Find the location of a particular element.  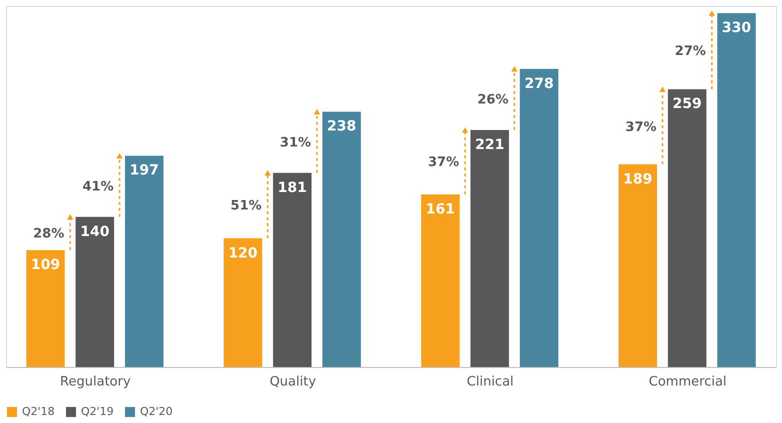

legend-label: Q2'20 is located at coordinates (156, 411).